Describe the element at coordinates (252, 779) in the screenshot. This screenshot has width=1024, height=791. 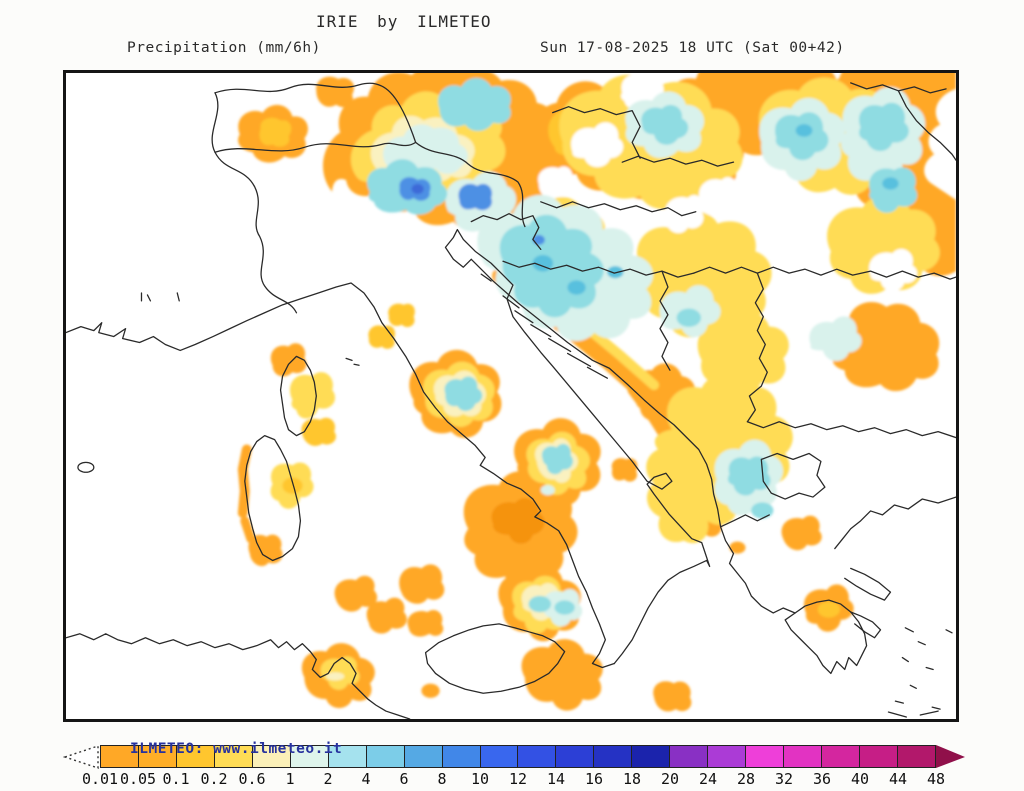
I see `legend-tick-label: 0.6` at that location.